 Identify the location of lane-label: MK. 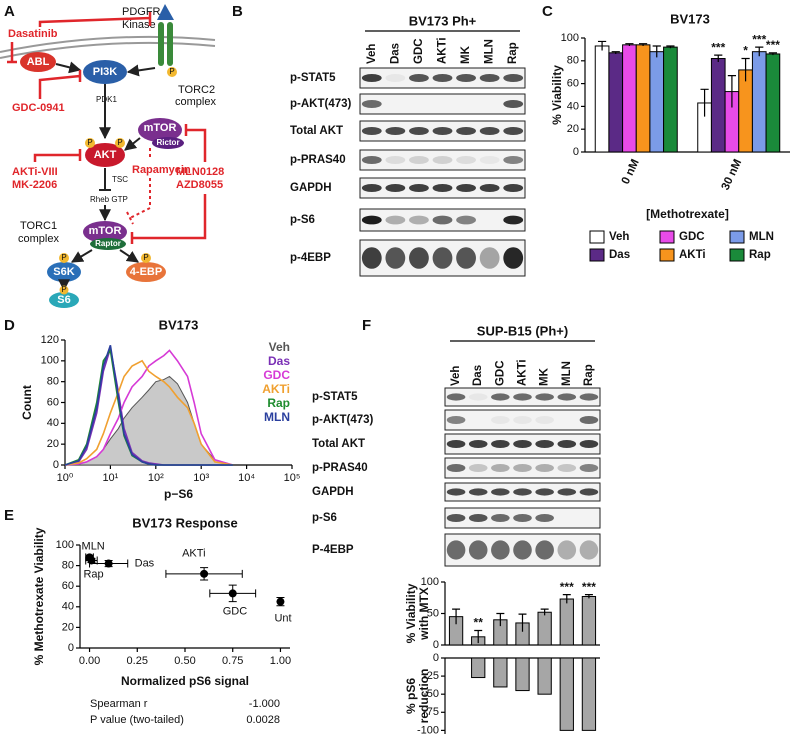
(545, 376).